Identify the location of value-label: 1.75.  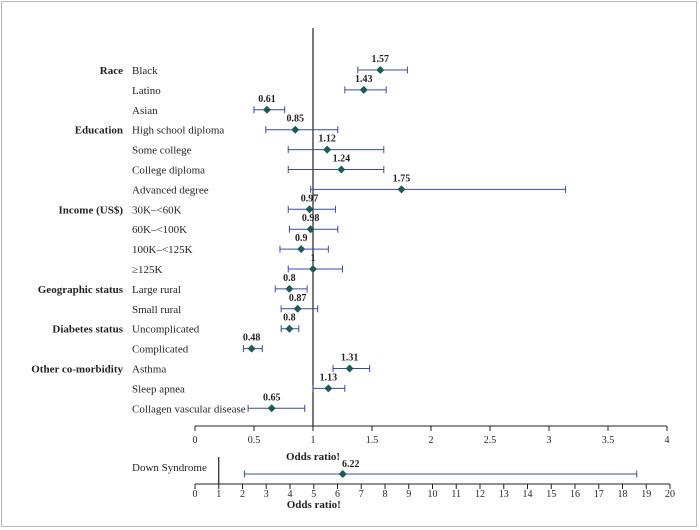
(402, 178).